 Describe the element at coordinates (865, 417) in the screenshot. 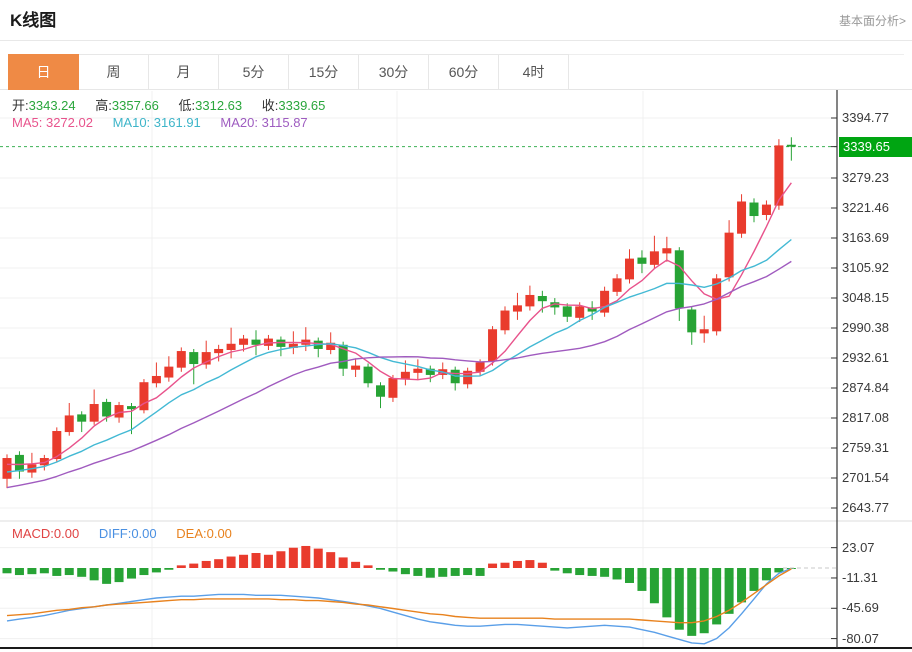

I see `price-tick-label: 2817.08` at that location.